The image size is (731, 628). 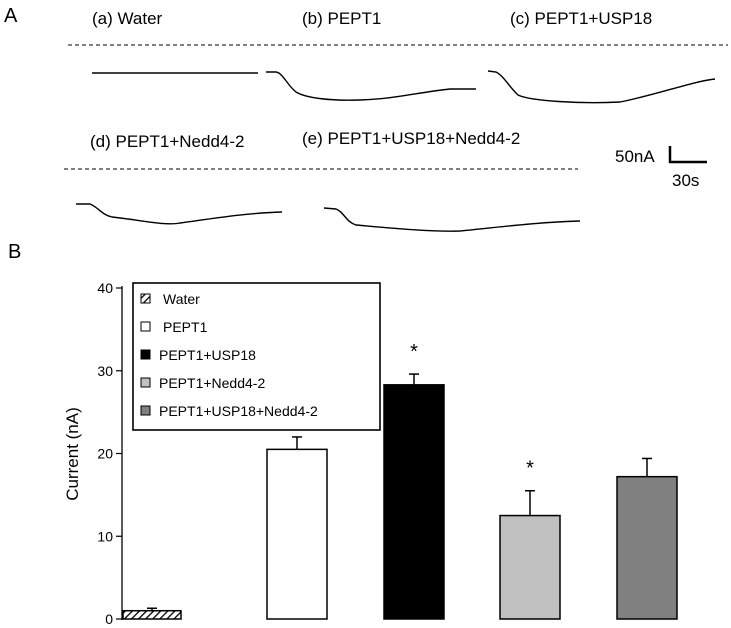 I want to click on trace-d, so click(x=179, y=214).